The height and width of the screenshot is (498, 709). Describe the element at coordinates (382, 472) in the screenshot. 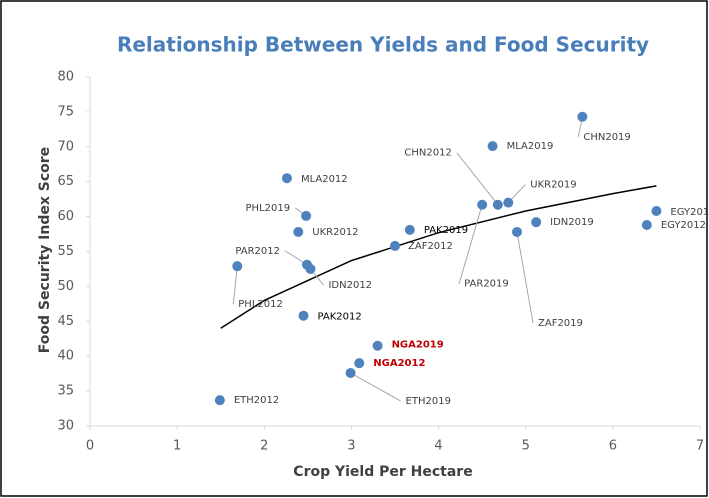

I see `x-axis-label: Crop Yield Per Hectare` at that location.